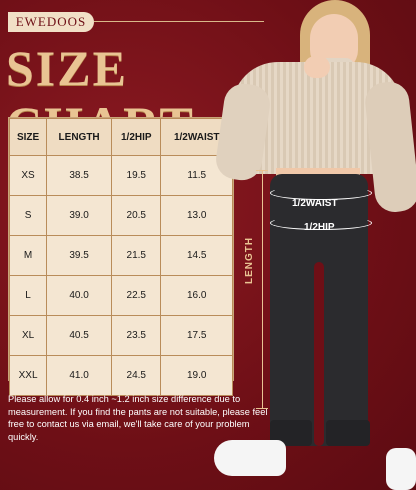 Image resolution: width=416 pixels, height=490 pixels. I want to click on length-tick-top, so click(262, 170).